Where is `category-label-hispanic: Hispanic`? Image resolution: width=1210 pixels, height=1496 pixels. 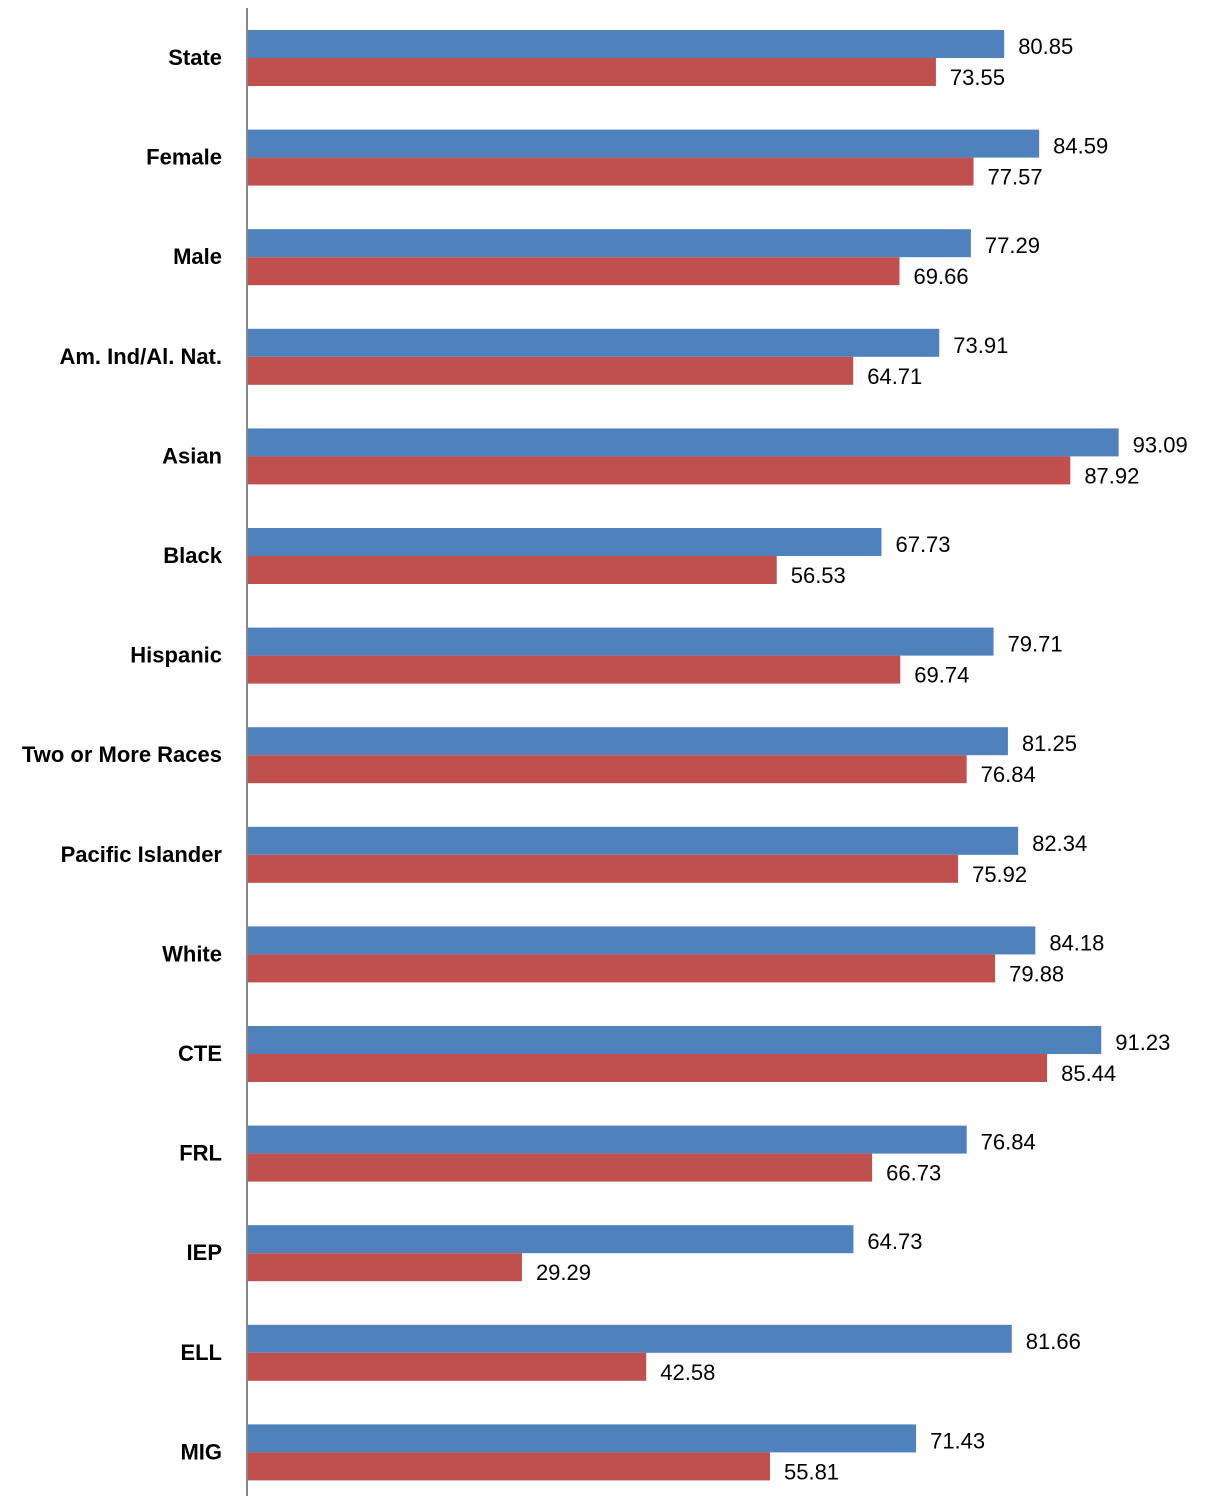 category-label-hispanic: Hispanic is located at coordinates (176, 655).